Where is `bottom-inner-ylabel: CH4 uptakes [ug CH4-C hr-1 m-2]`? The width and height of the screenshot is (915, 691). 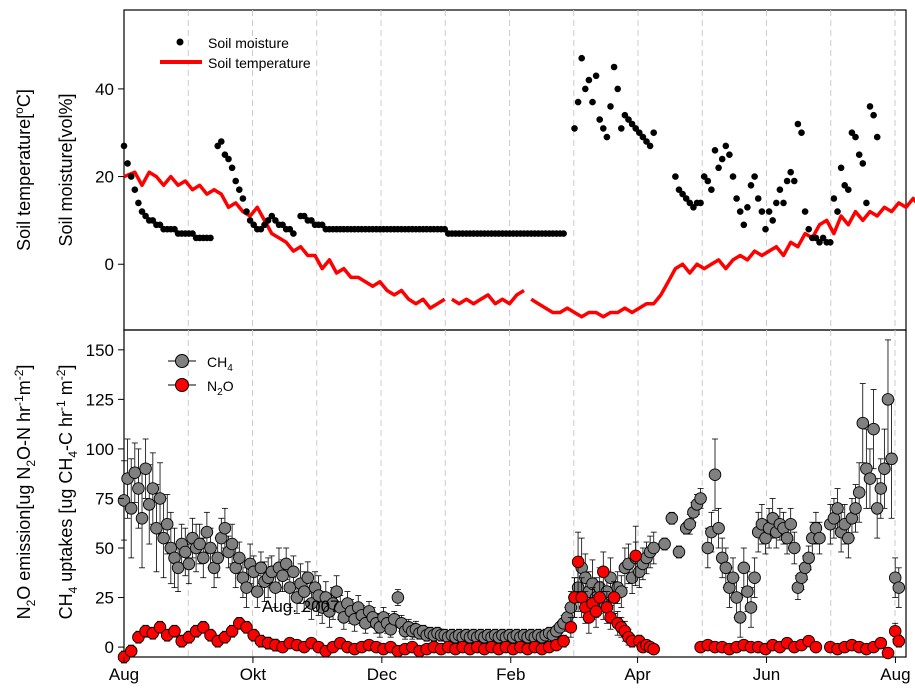 bottom-inner-ylabel: CH4 uptakes [ug CH4-C hr-1 m-2] is located at coordinates (67, 492).